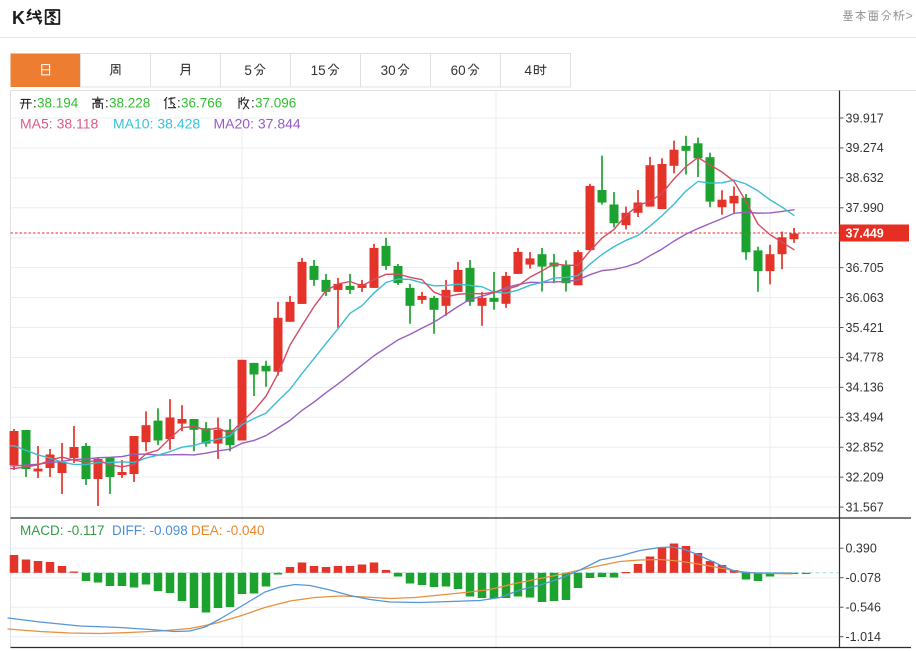  What do you see at coordinates (865, 388) in the screenshot?
I see `svg-text: 34.136` at bounding box center [865, 388].